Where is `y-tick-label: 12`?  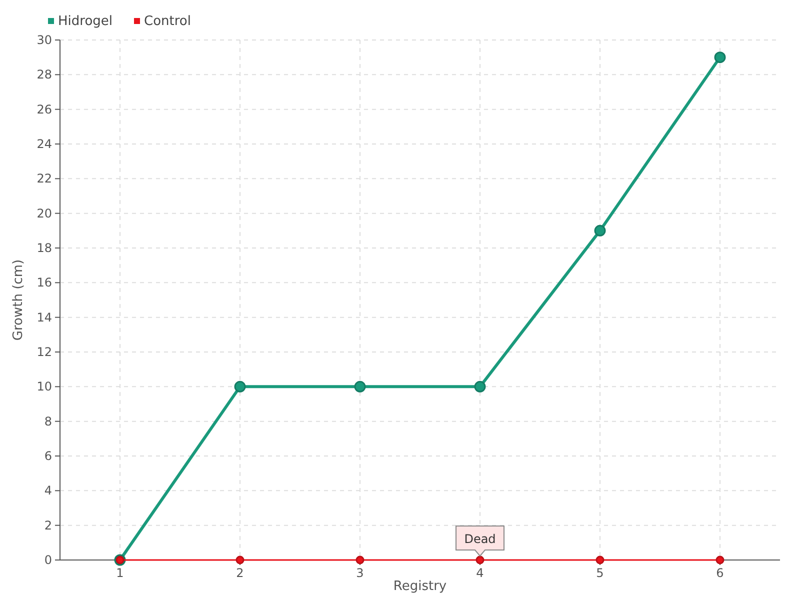 y-tick-label: 12 is located at coordinates (44, 352).